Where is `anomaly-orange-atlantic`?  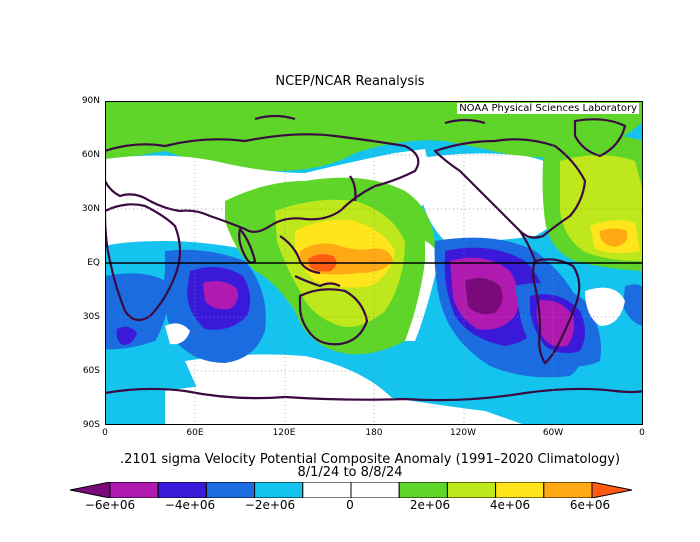 anomaly-orange-atlantic is located at coordinates (614, 237).